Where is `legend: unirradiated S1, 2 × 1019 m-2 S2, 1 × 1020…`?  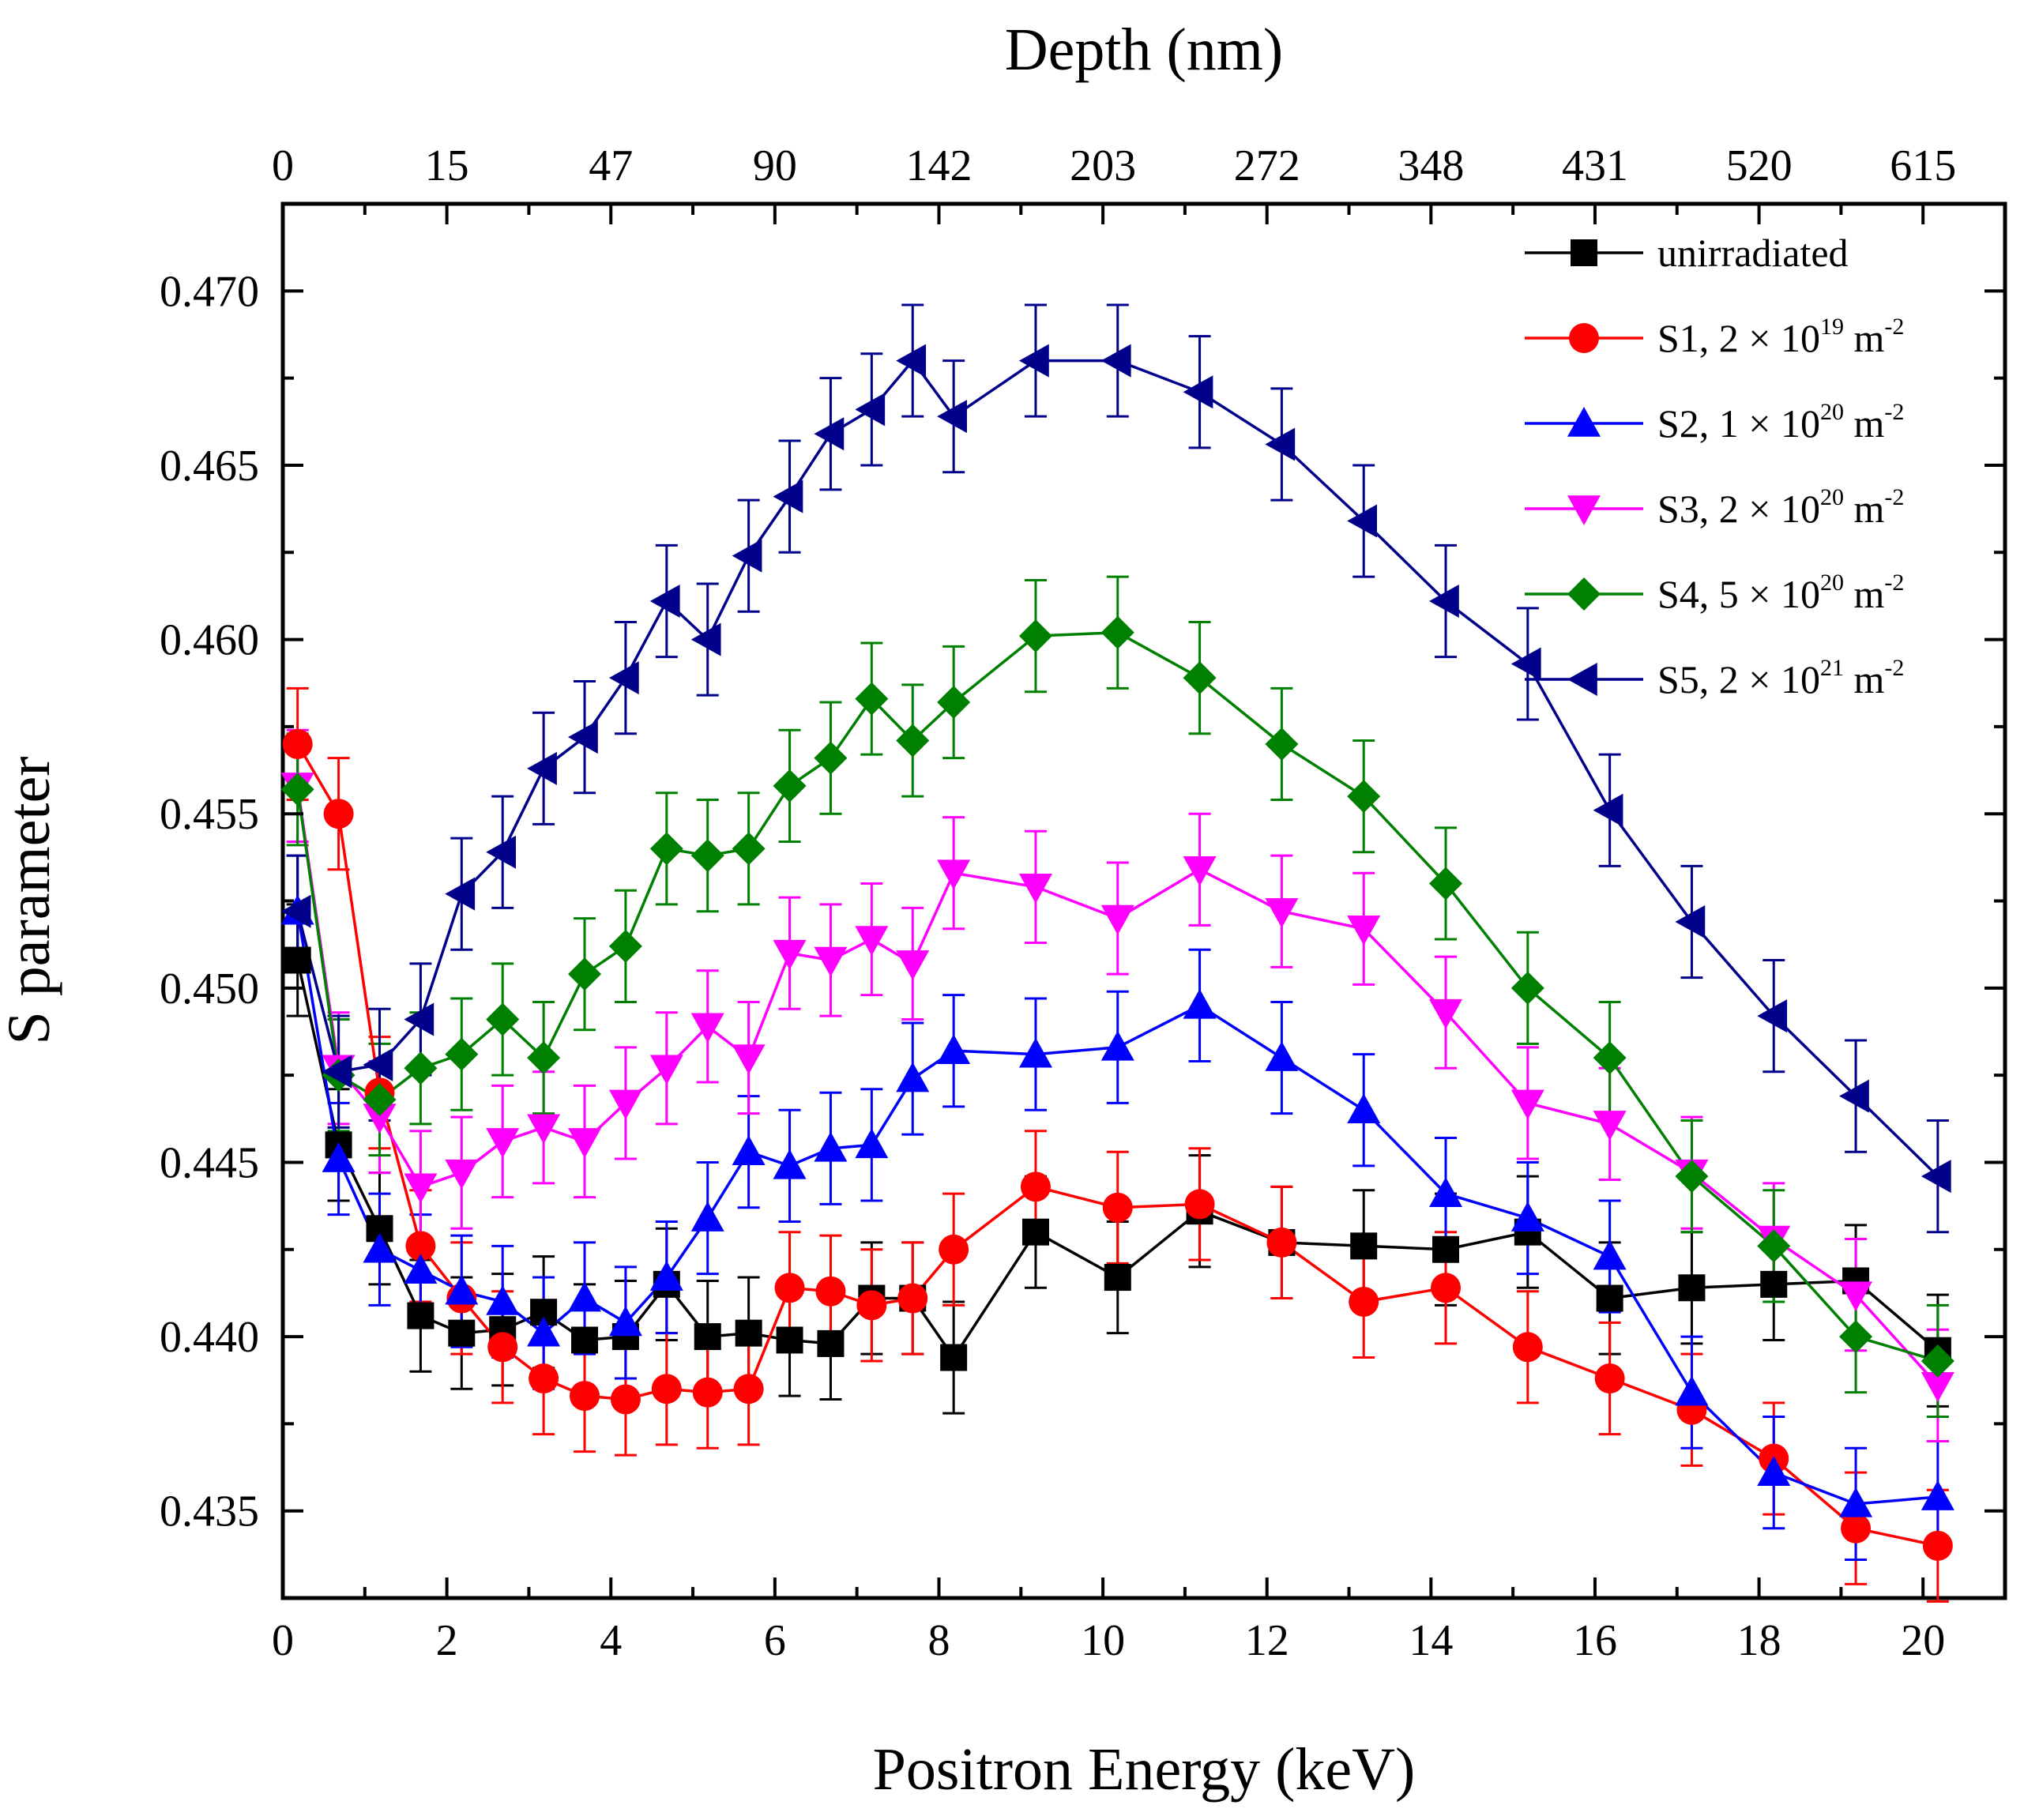 legend: unirradiated S1, 2 × 1019 m-2 S2, 1 × 1020… is located at coordinates (1714, 466).